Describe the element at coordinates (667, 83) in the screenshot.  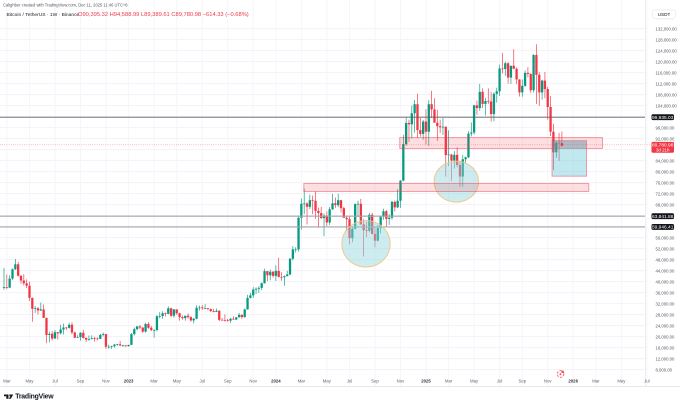
I see `svg-text: 112,000.00` at that location.